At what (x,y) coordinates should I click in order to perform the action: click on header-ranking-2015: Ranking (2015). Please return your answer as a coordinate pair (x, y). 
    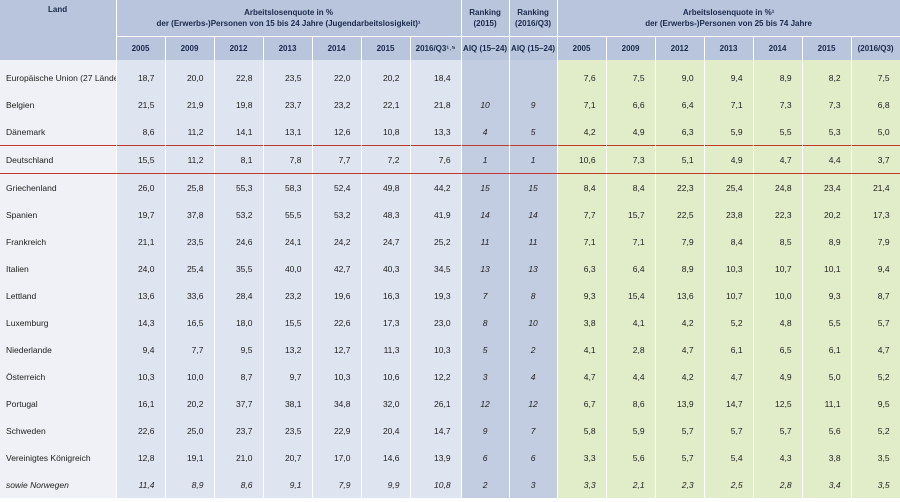
    Looking at the image, I should click on (485, 18).